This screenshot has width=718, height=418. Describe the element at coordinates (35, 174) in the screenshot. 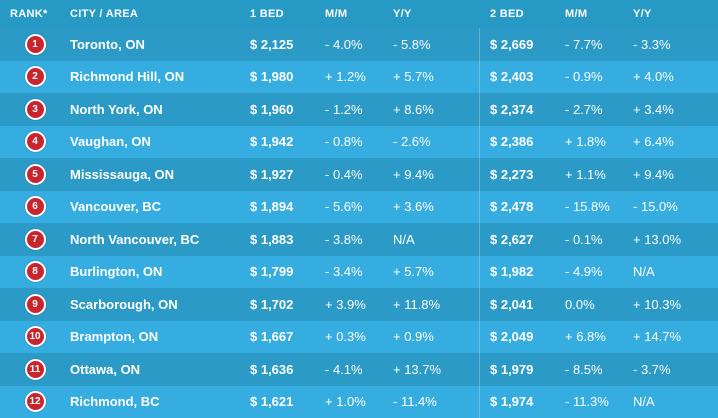

I see `rank-badge: 5` at that location.